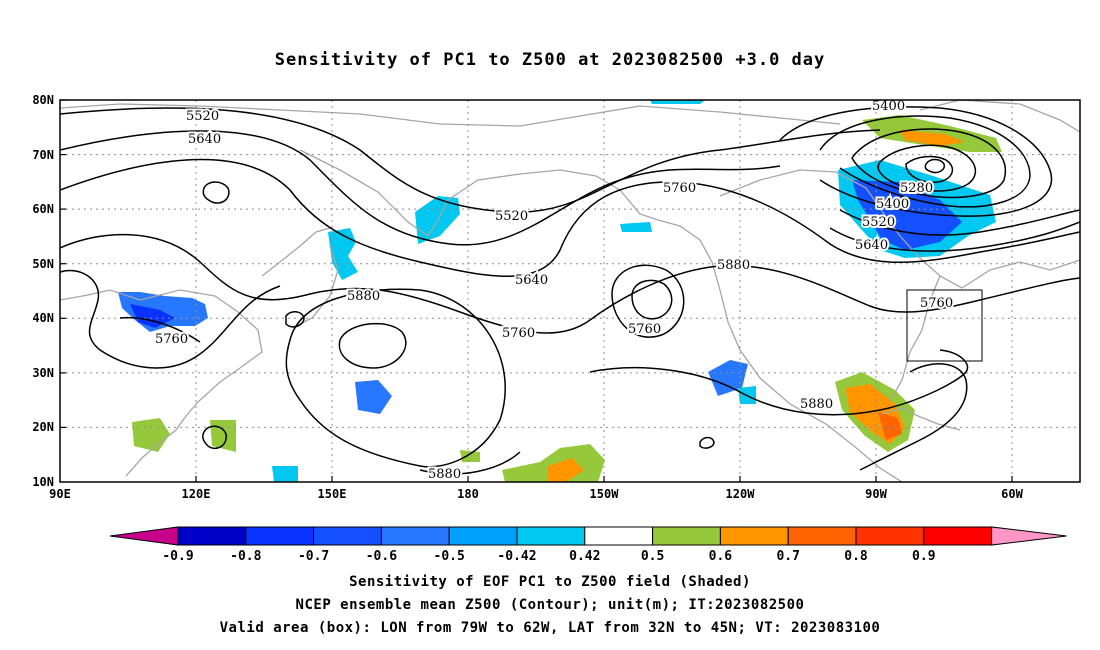  Describe the element at coordinates (43, 318) in the screenshot. I see `lat-label: 40N` at that location.